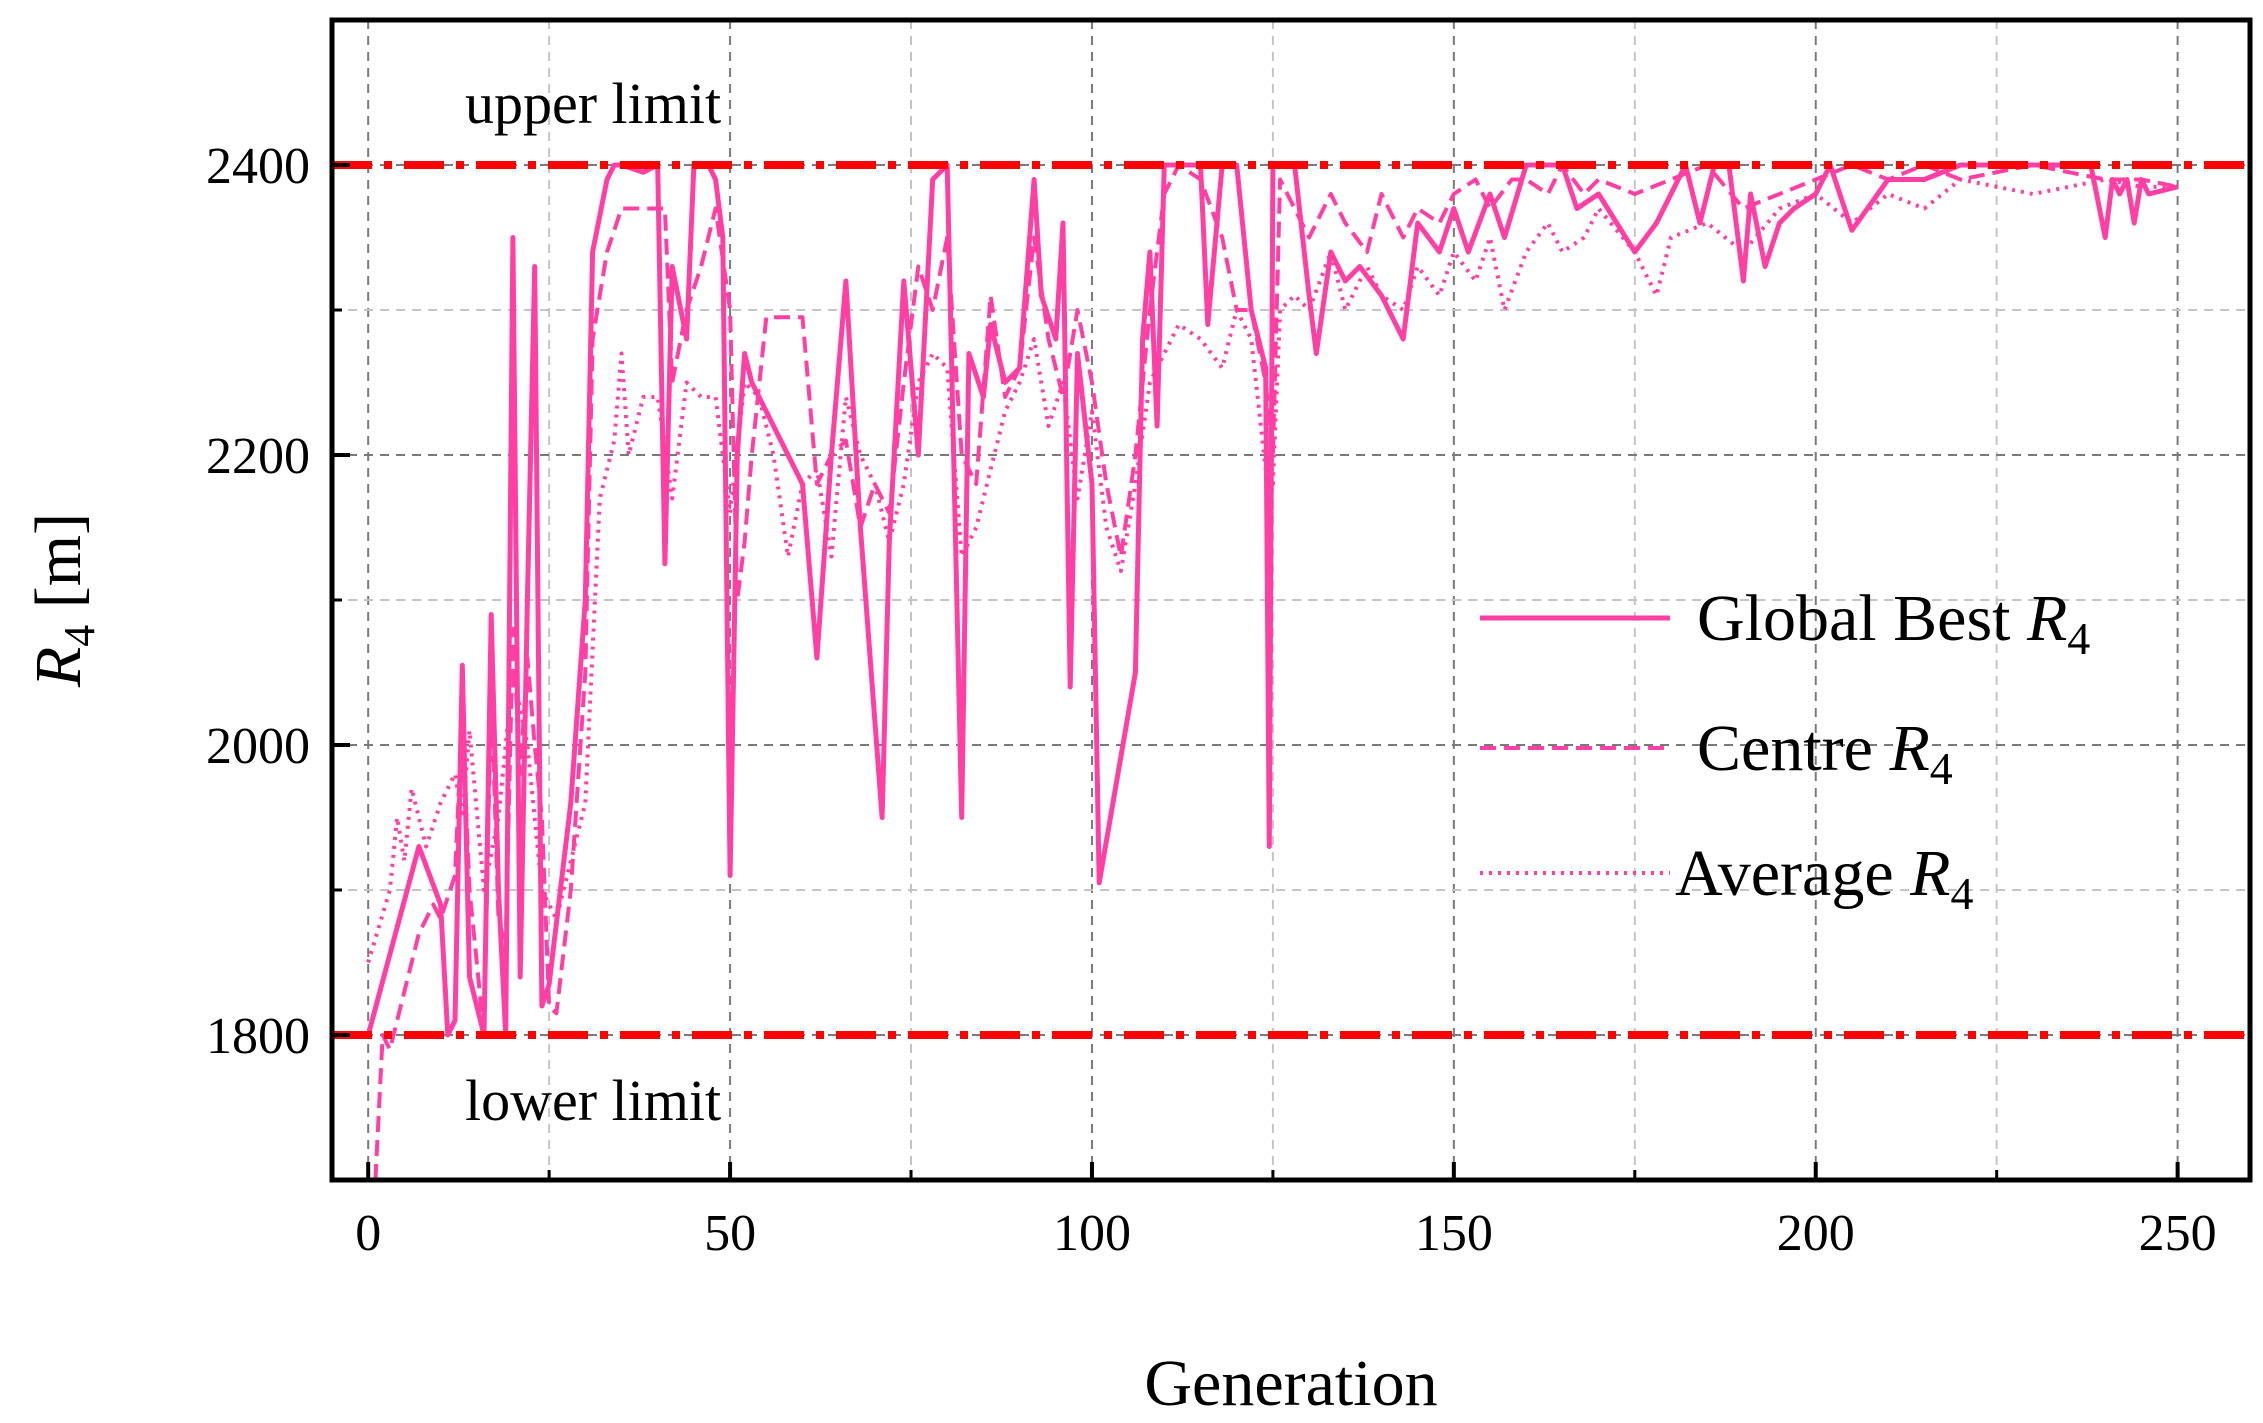  What do you see at coordinates (1816, 1233) in the screenshot?
I see `x-tick-label: 200` at bounding box center [1816, 1233].